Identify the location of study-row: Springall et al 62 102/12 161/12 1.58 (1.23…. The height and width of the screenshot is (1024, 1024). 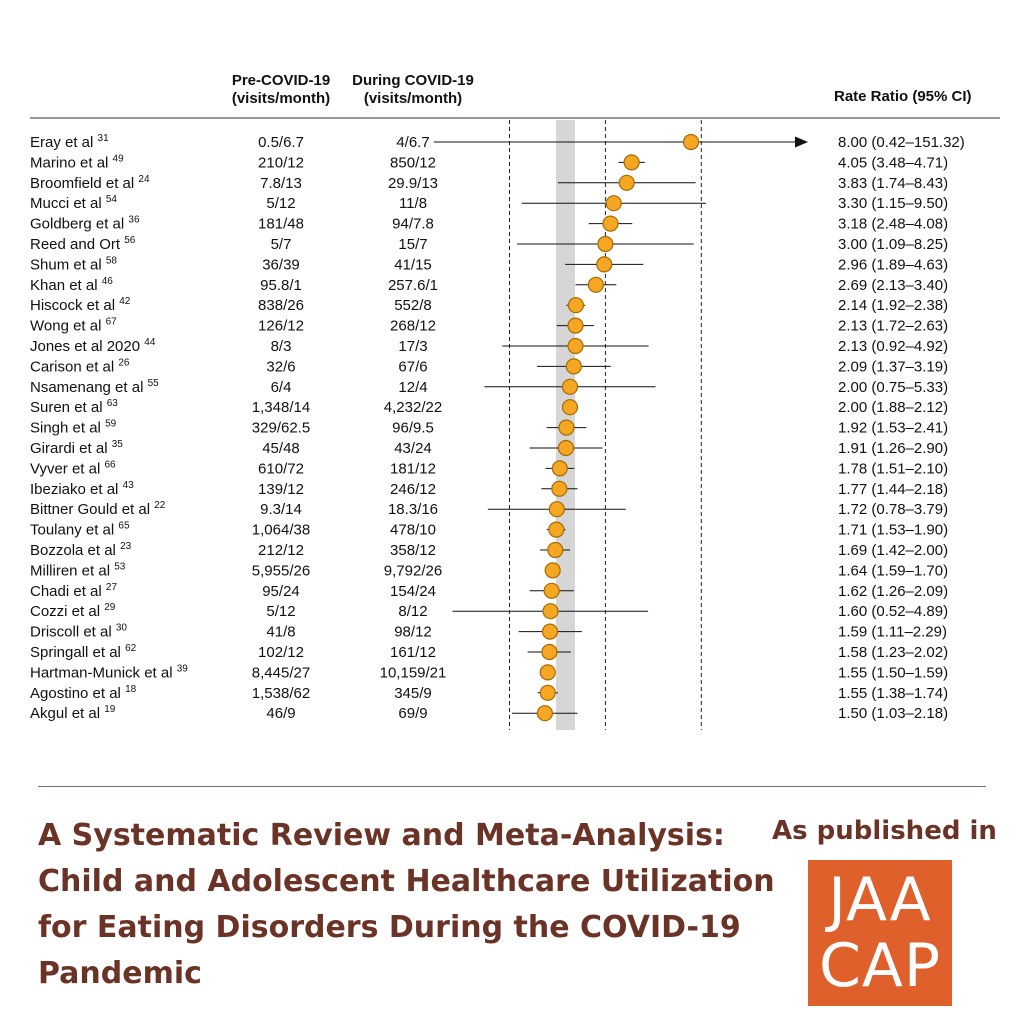
(489, 652).